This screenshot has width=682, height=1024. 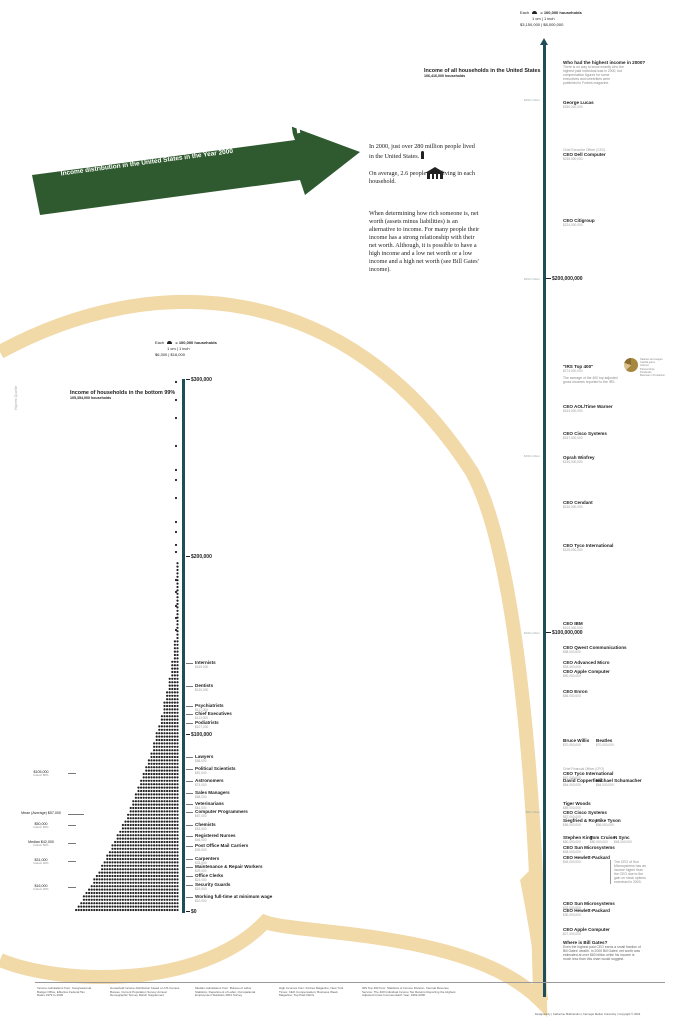 What do you see at coordinates (209, 803) in the screenshot?
I see `occupation-name: Veterinarians` at bounding box center [209, 803].